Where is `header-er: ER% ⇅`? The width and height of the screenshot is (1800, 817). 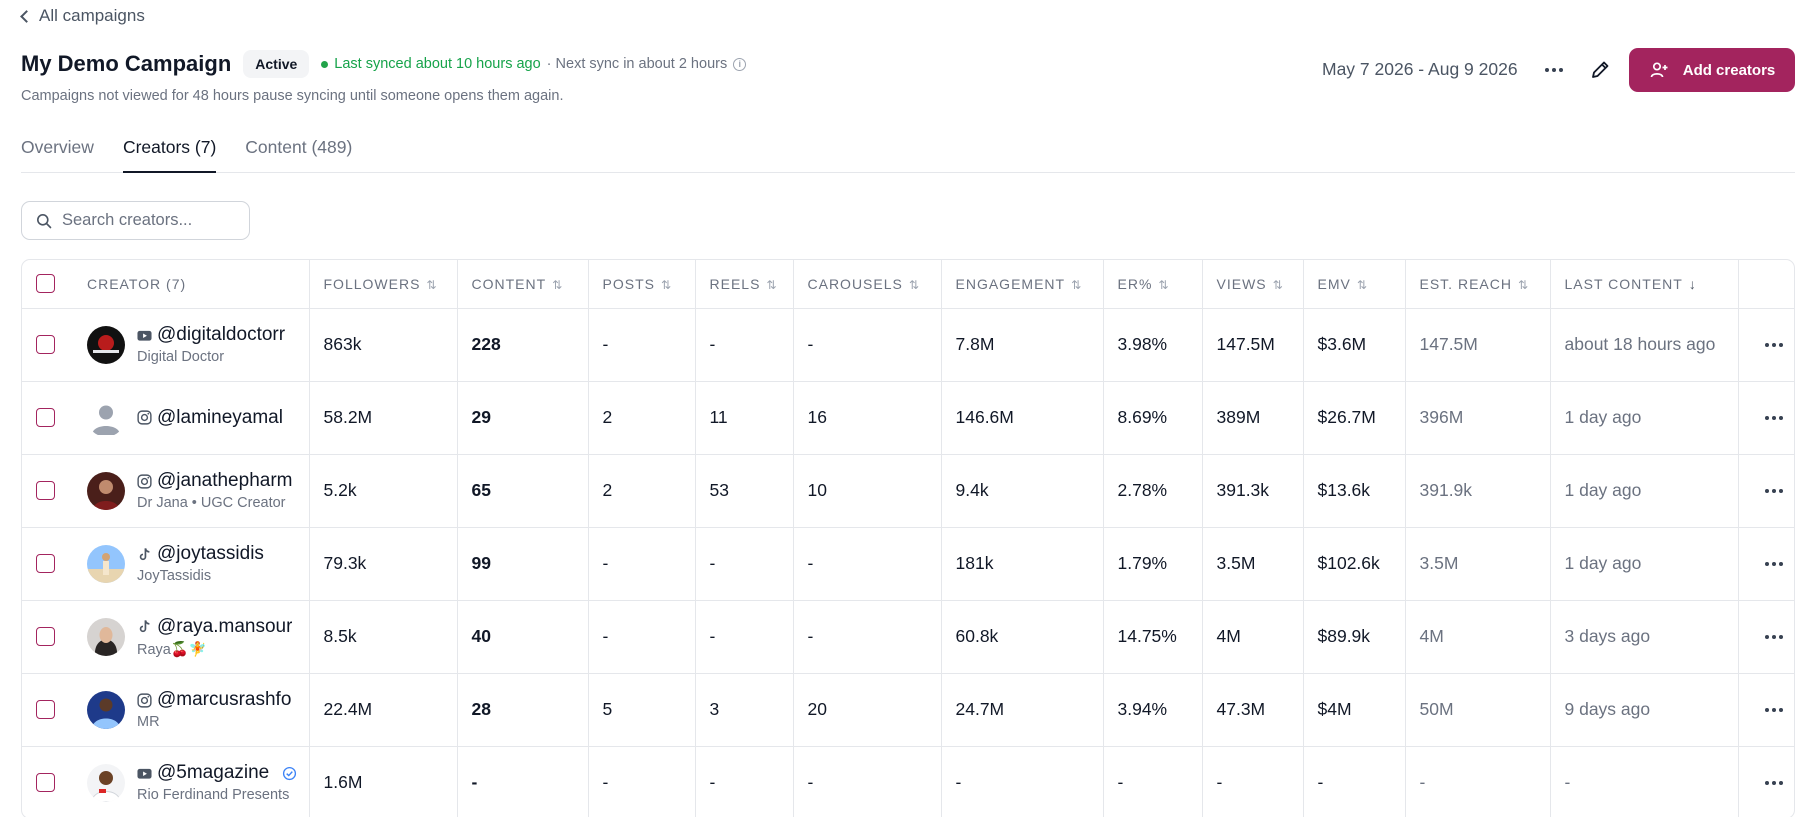
header-er: ER% ⇅ is located at coordinates (1153, 284).